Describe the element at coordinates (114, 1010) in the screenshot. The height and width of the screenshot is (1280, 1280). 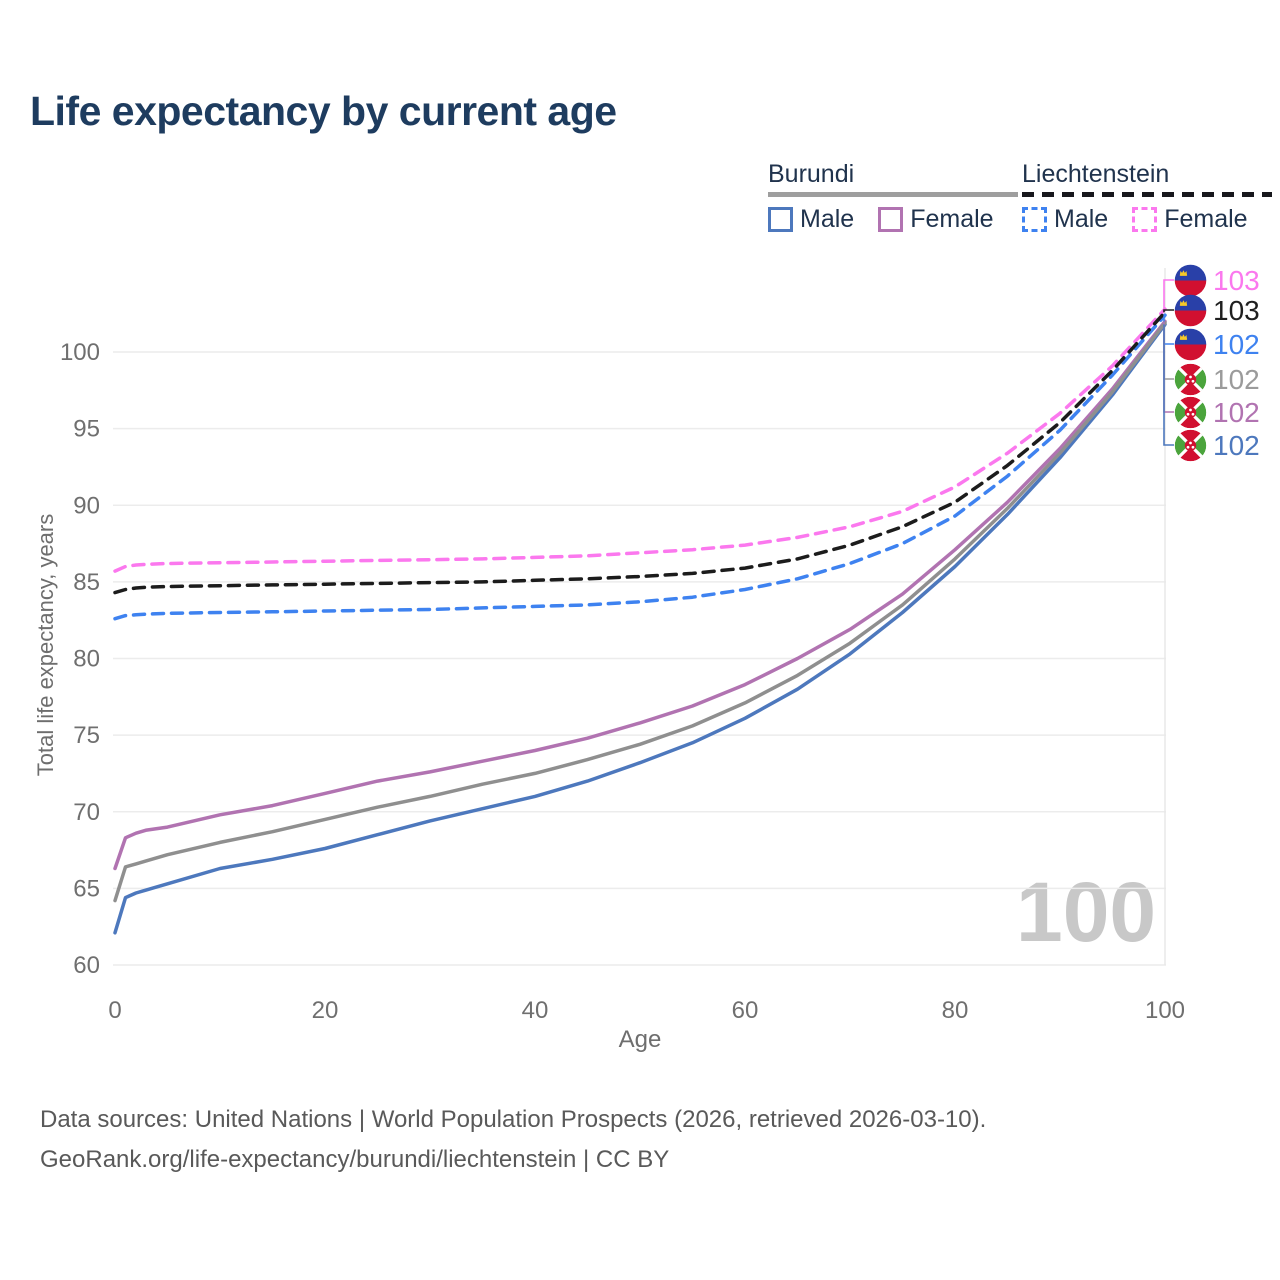
I see `x-tick-label-0: 0` at that location.